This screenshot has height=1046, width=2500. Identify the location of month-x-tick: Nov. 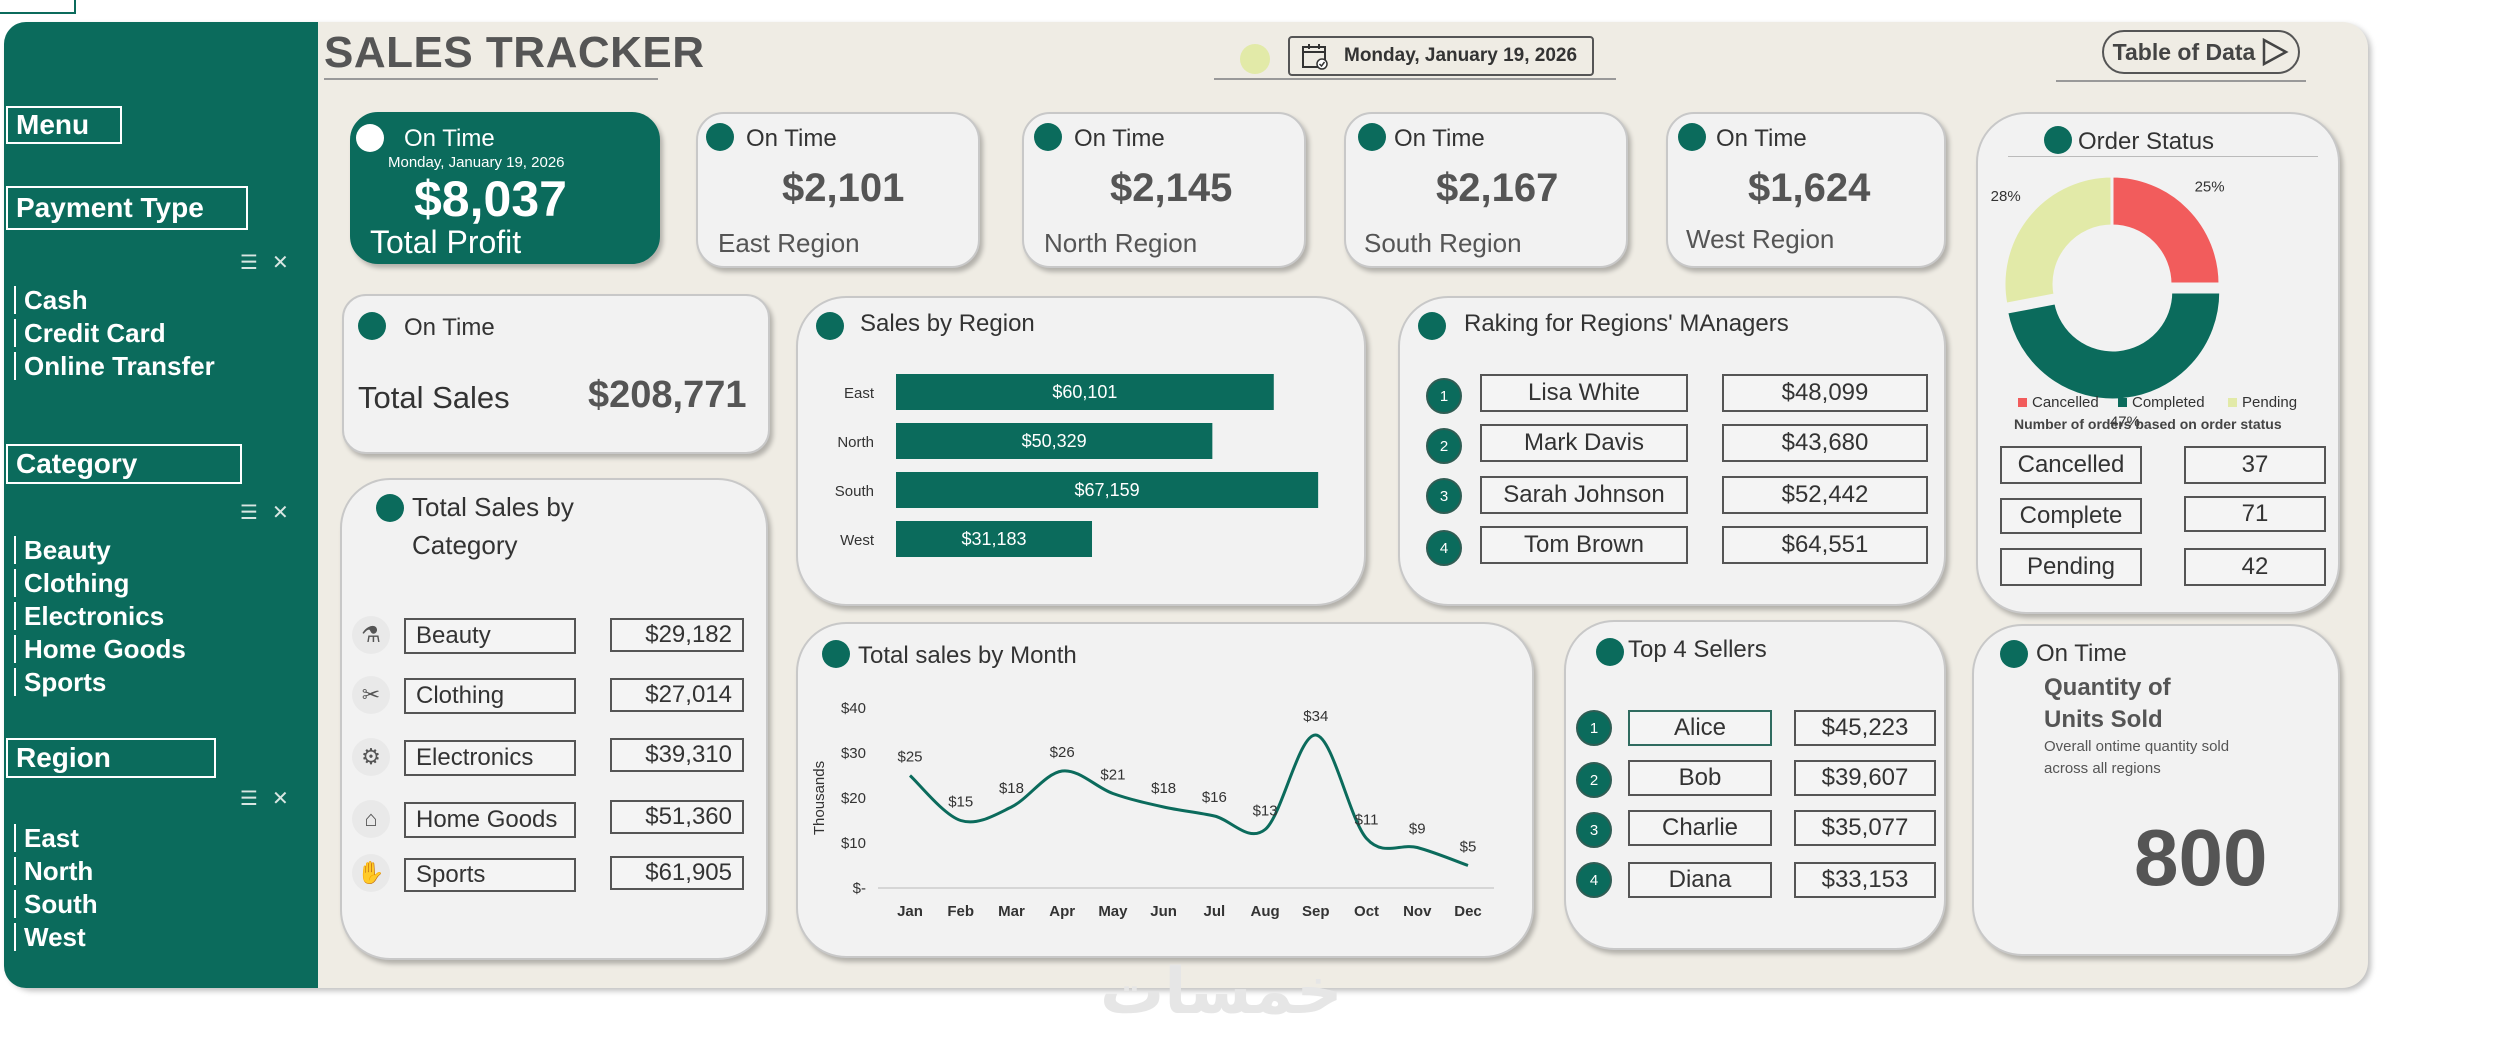
(1417, 911).